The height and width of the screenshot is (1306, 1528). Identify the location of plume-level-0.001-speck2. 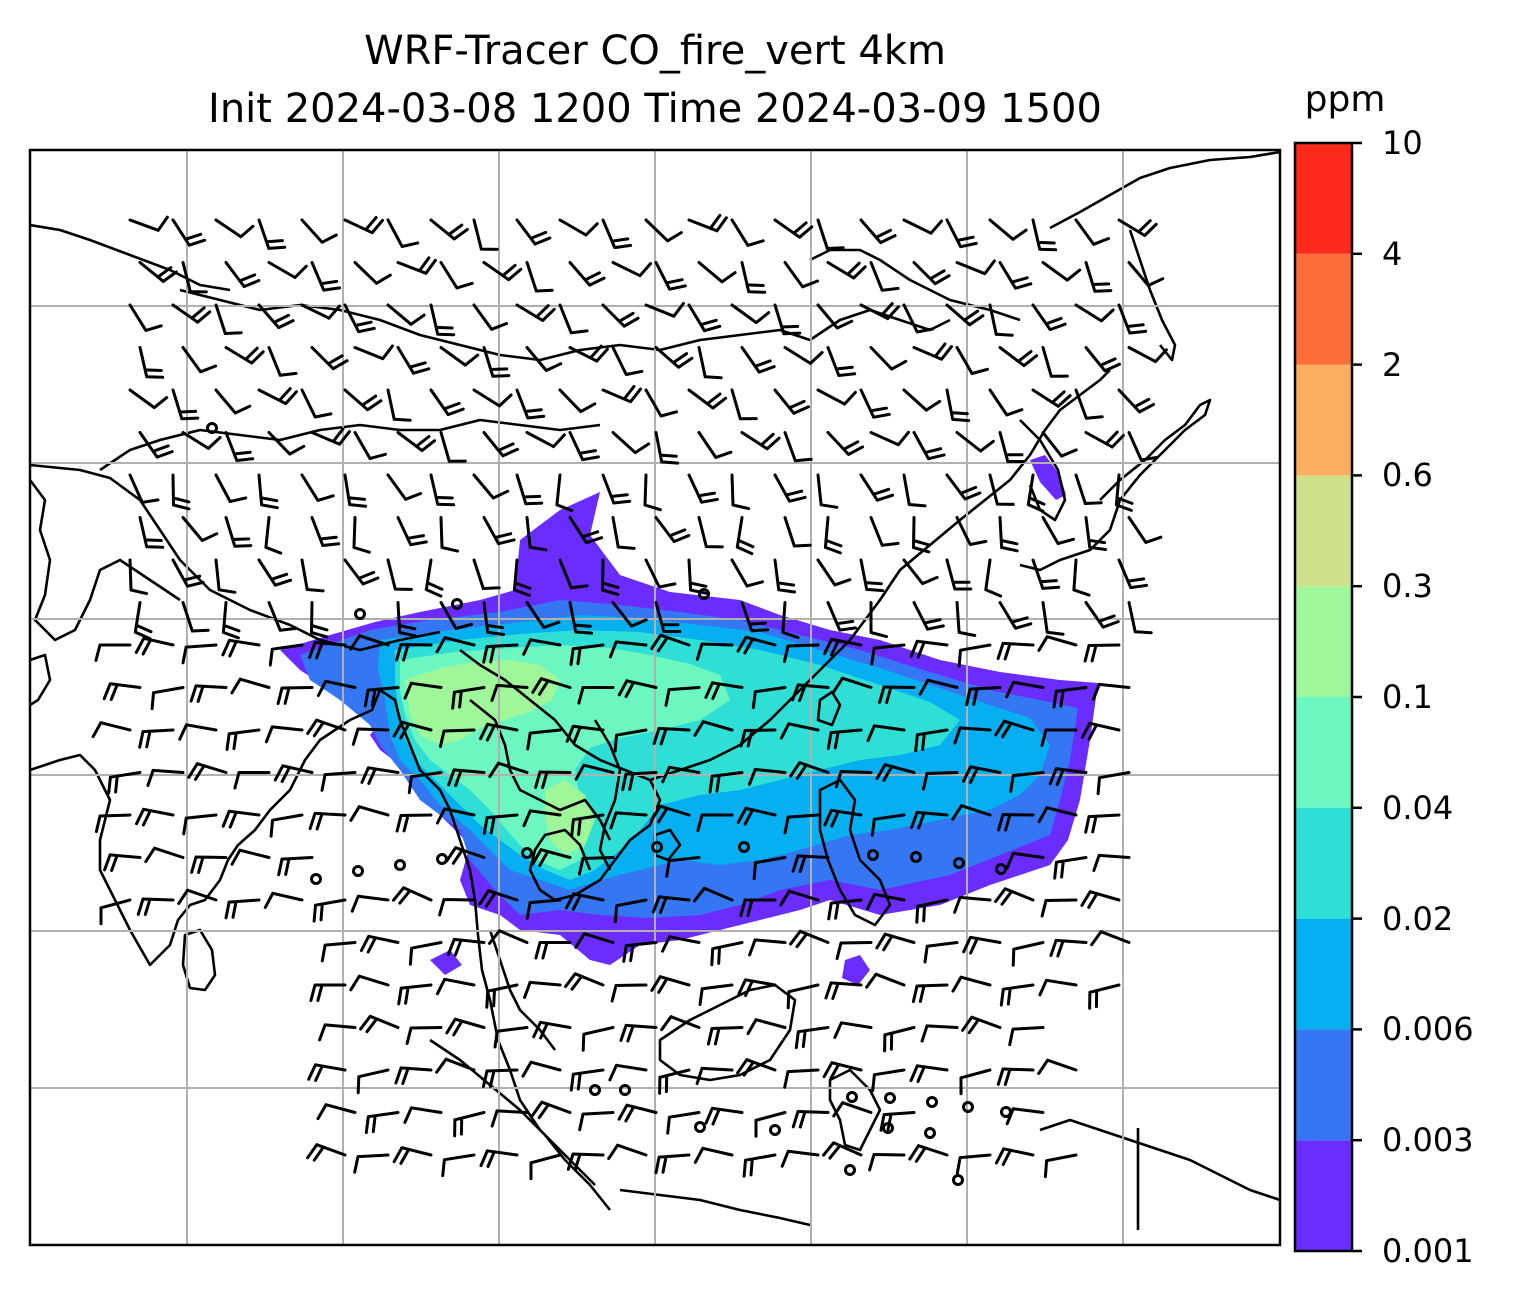
(446, 962).